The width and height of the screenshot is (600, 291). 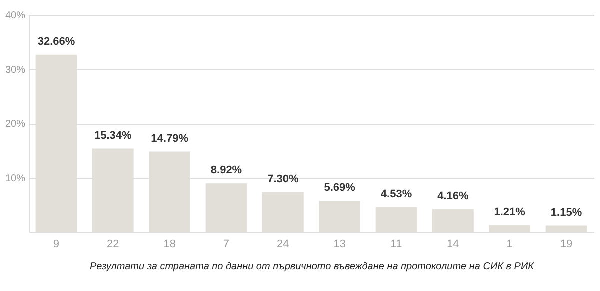 What do you see at coordinates (170, 138) in the screenshot?
I see `data-label: 14.79%` at bounding box center [170, 138].